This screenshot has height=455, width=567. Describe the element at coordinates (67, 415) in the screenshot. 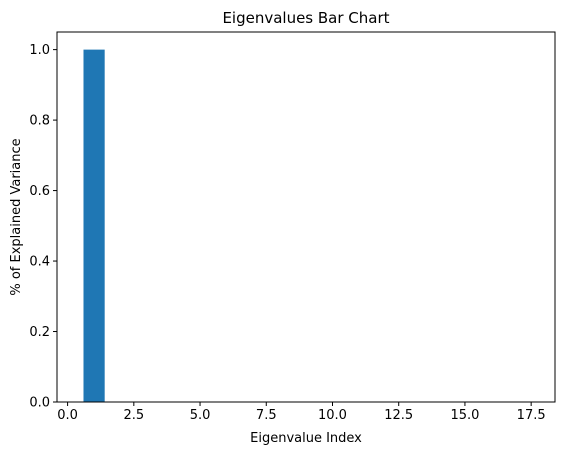

I see `x-tick-label: 0.0` at that location.